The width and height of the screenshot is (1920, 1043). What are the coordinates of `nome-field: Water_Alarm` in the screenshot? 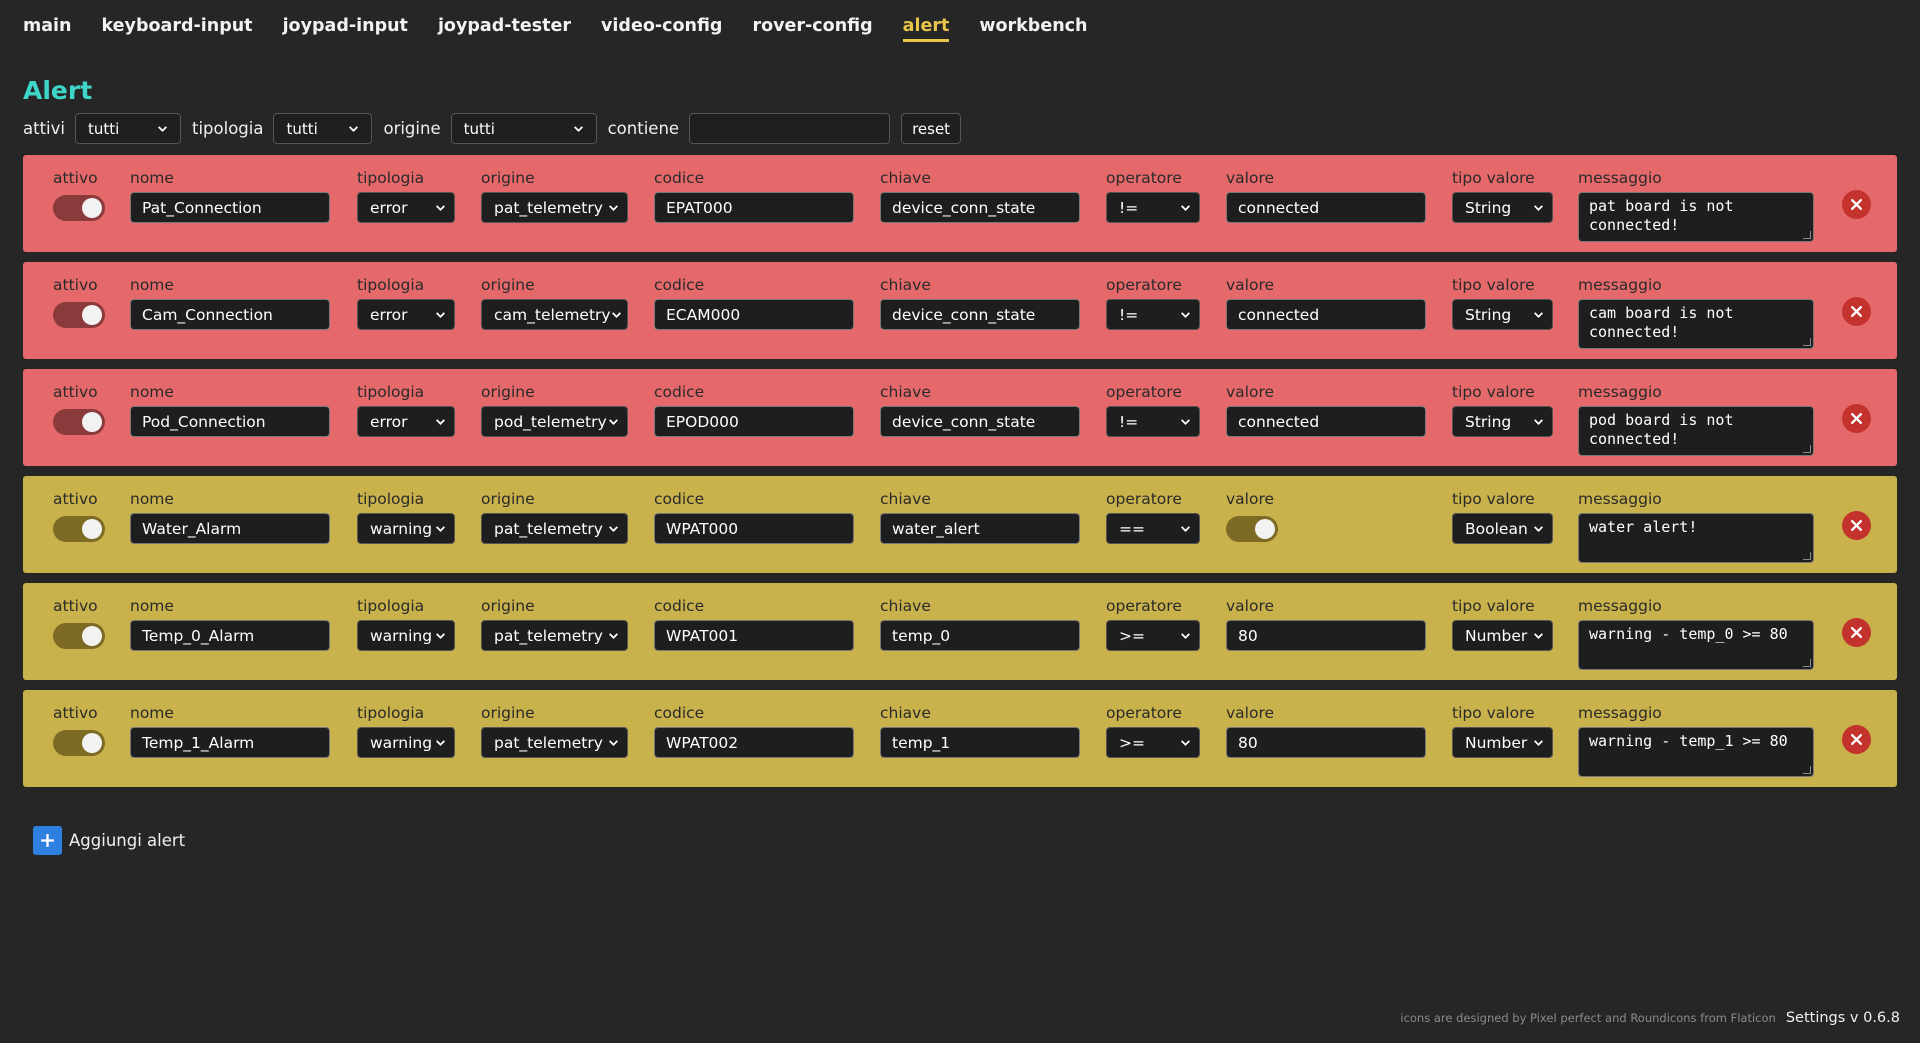 It's located at (230, 528).